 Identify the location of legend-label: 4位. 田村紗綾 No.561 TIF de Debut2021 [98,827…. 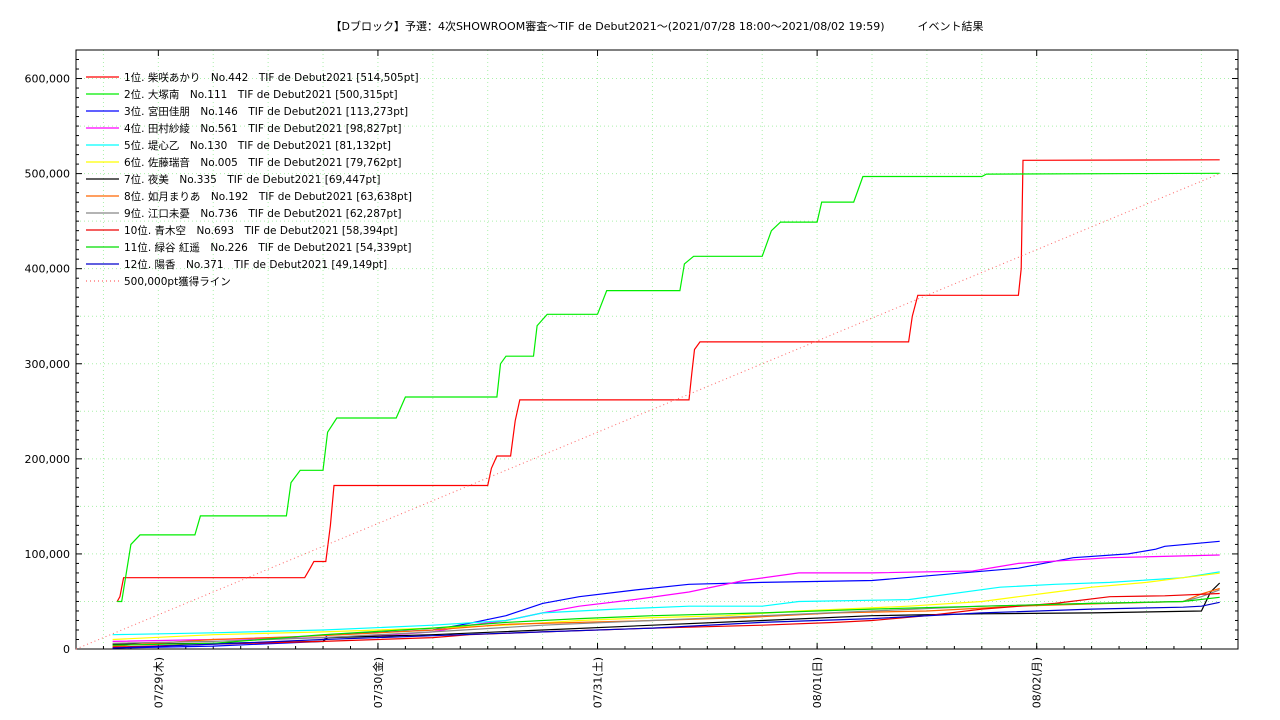
(262, 128).